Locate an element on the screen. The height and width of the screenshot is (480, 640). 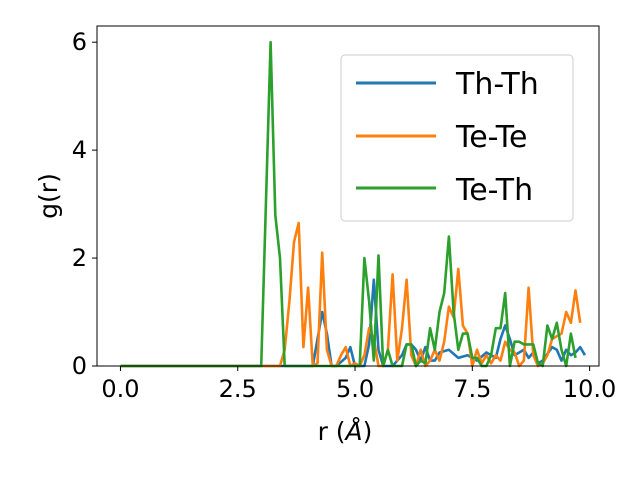
x-tick-label: 2.5 is located at coordinates (238, 389).